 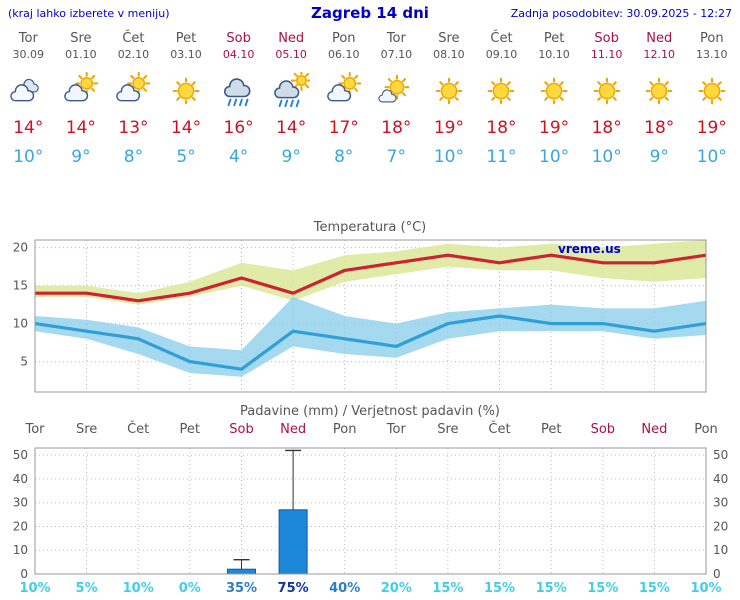 What do you see at coordinates (20, 455) in the screenshot?
I see `precip-ytick-left: 50` at bounding box center [20, 455].